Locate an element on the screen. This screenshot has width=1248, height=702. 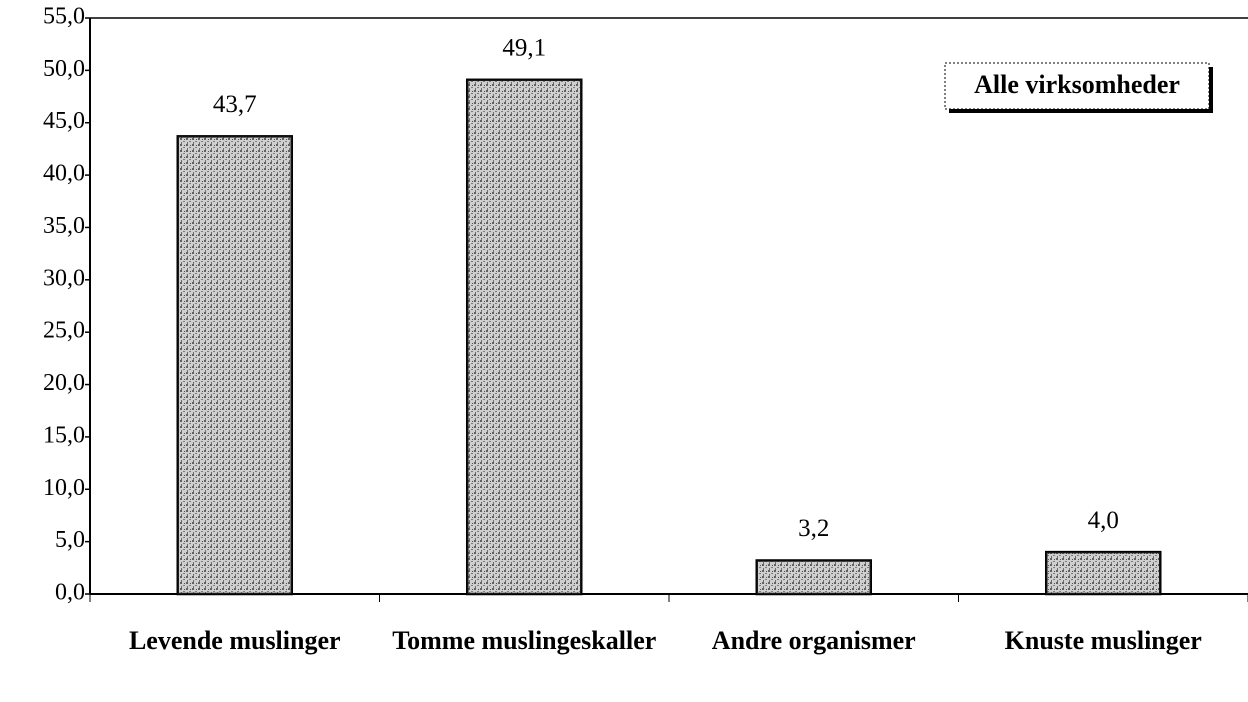
y-tick-label: 40,0 is located at coordinates (64, 174).